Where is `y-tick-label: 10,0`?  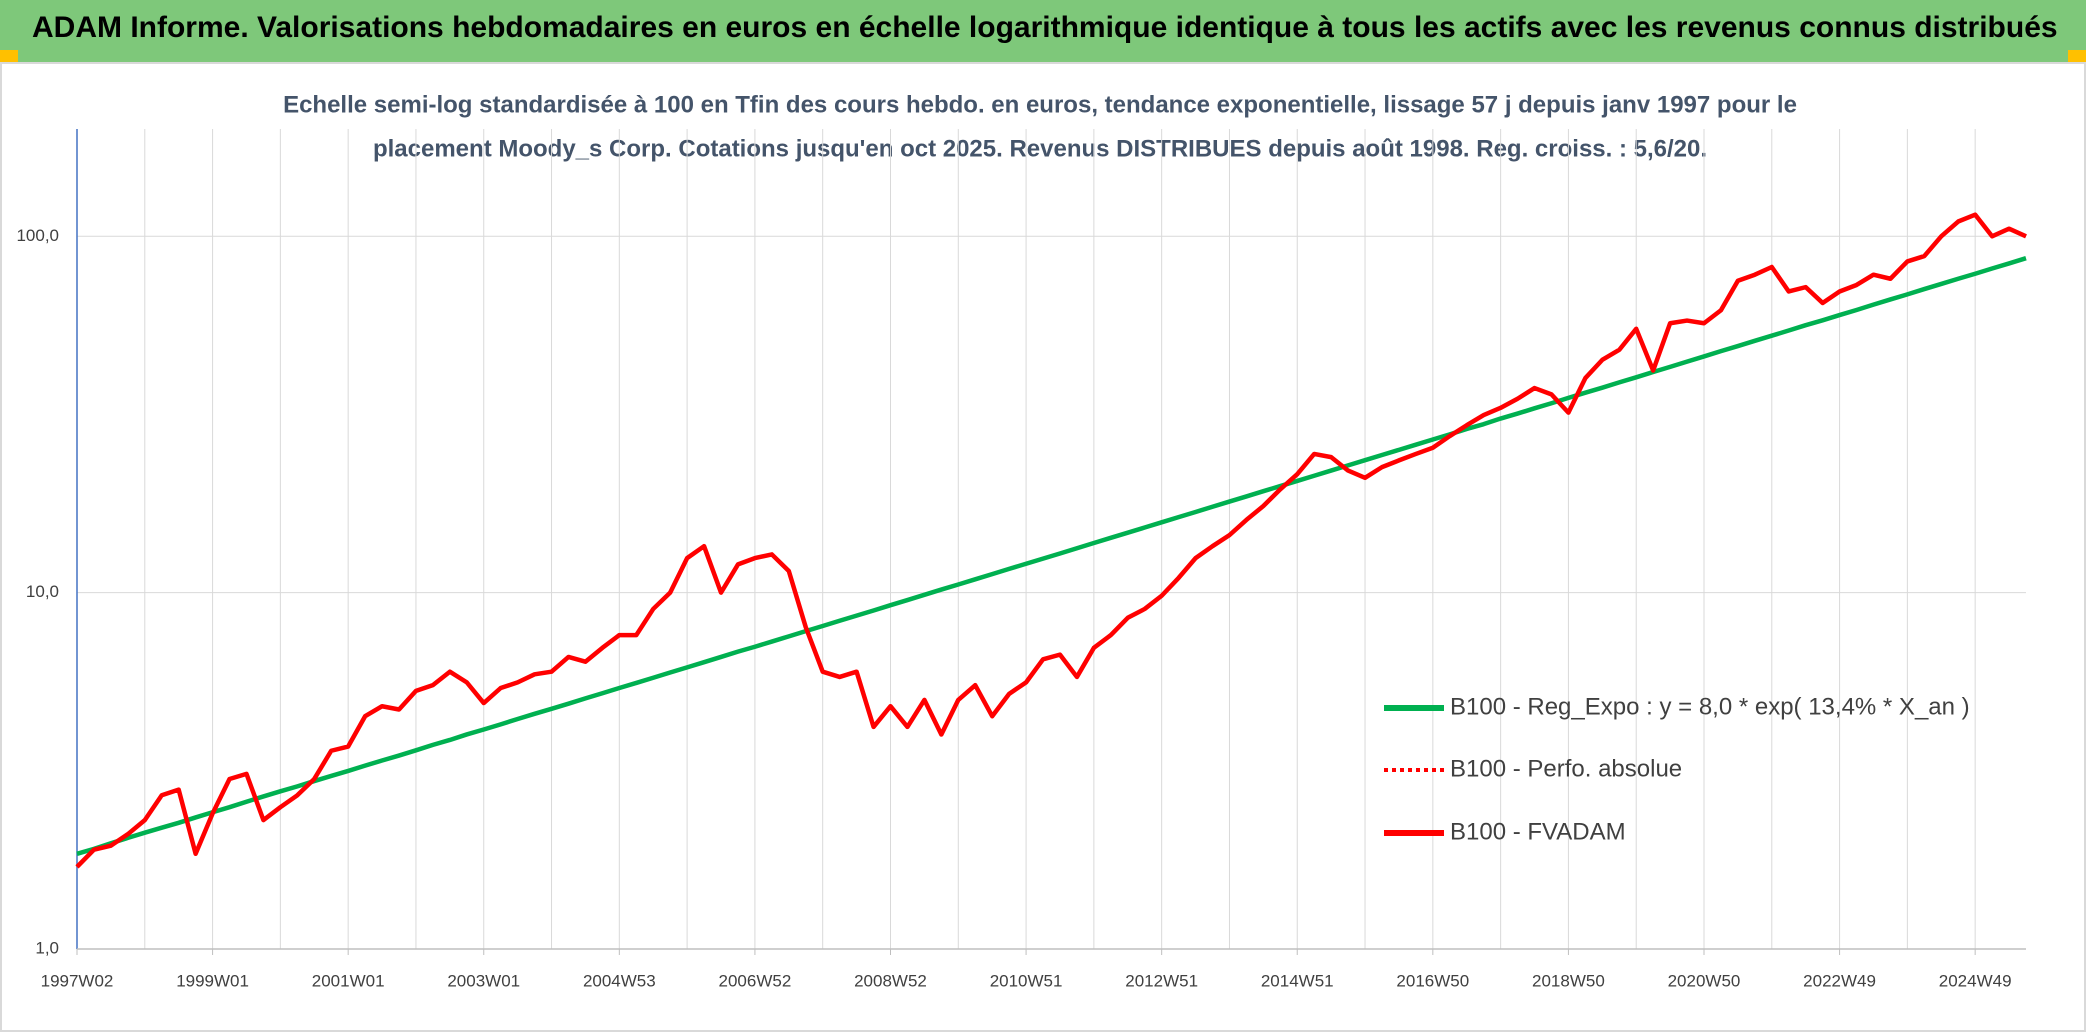 y-tick-label: 10,0 is located at coordinates (42, 591).